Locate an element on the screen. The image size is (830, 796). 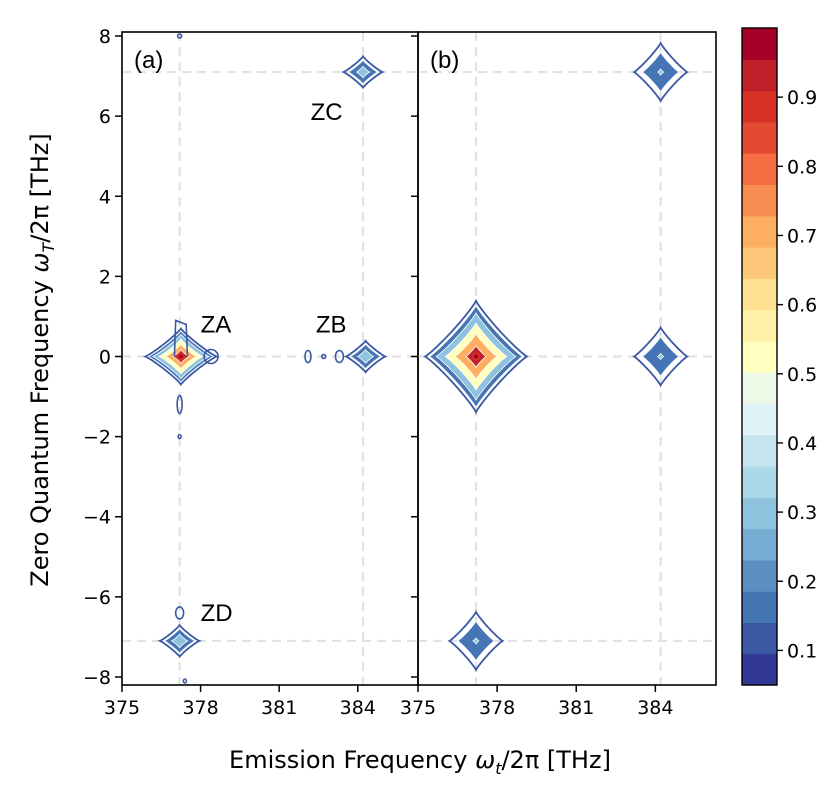
y-axis-label-suffix: /2π [THz] is located at coordinates (40, 187).